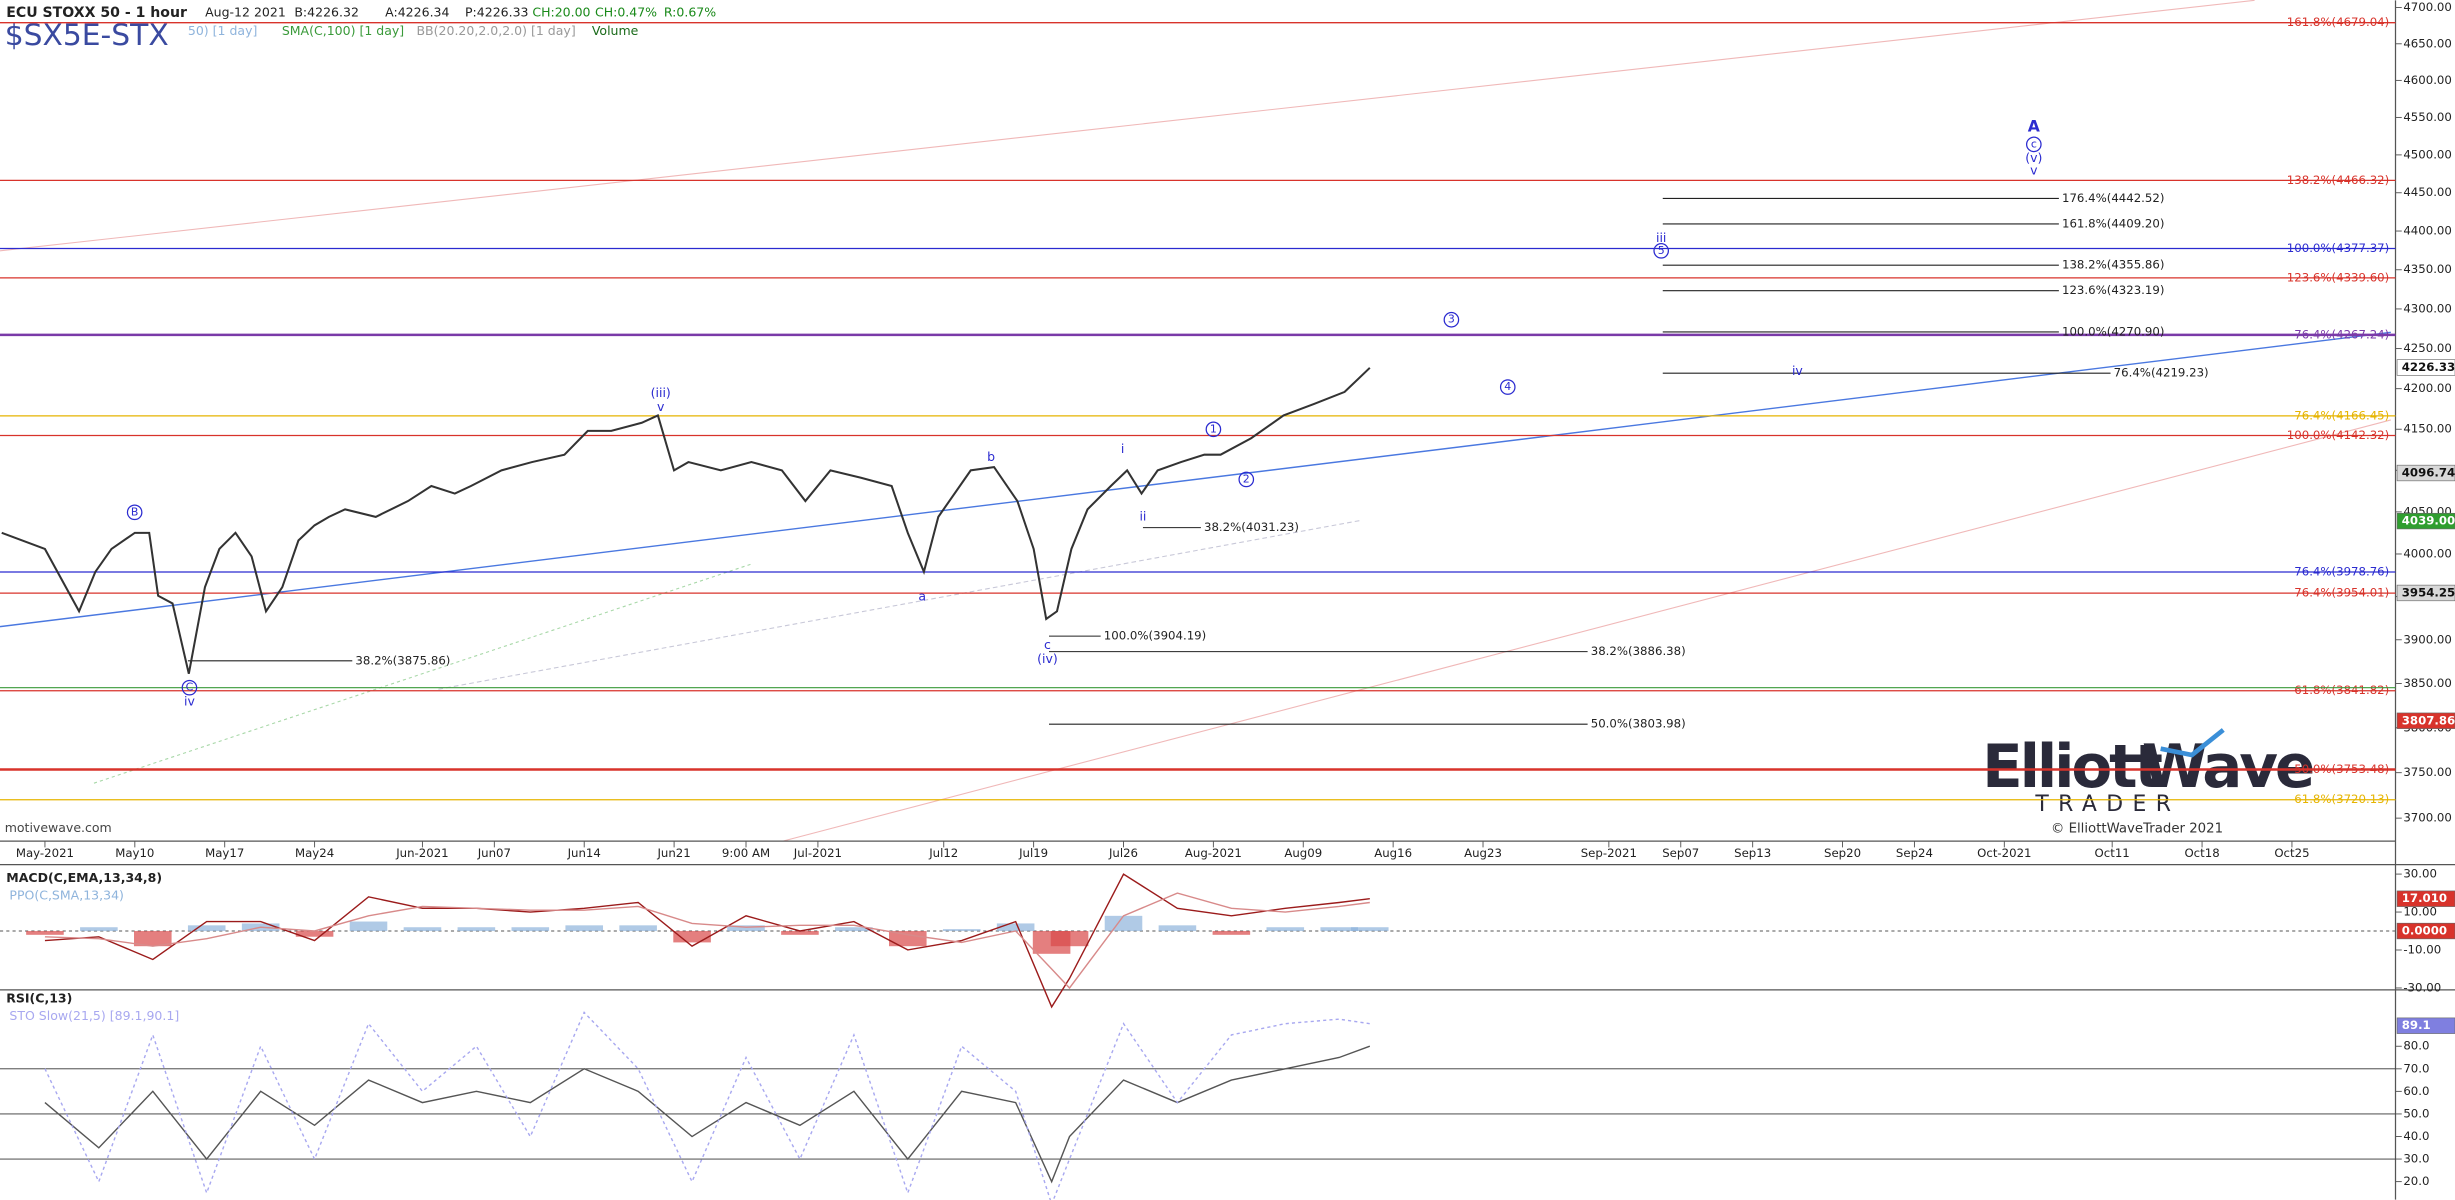 Image resolution: width=2455 pixels, height=1200 pixels. Describe the element at coordinates (2338, 277) in the screenshot. I see `fib-level-label: 123.6%(4339.60)` at that location.